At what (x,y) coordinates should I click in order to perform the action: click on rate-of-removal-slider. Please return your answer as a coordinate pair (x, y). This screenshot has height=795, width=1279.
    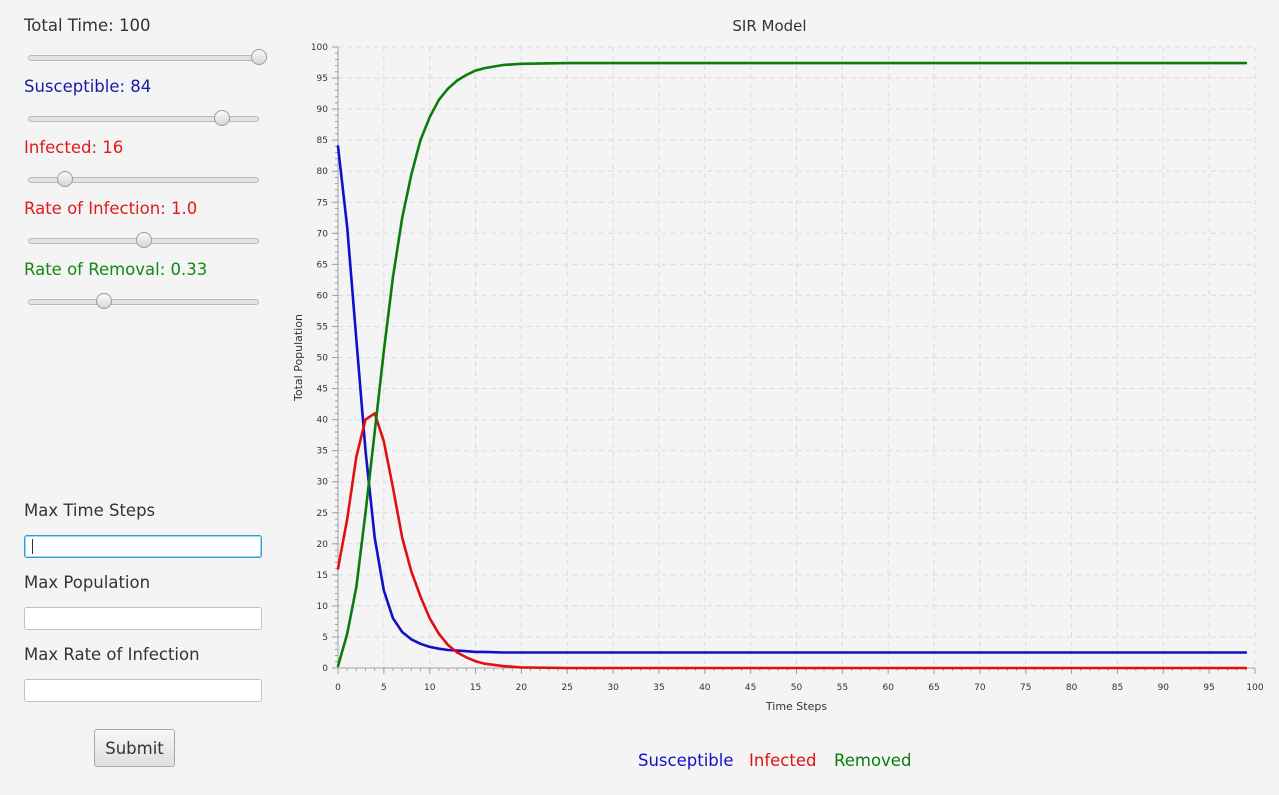
    Looking at the image, I should click on (143, 301).